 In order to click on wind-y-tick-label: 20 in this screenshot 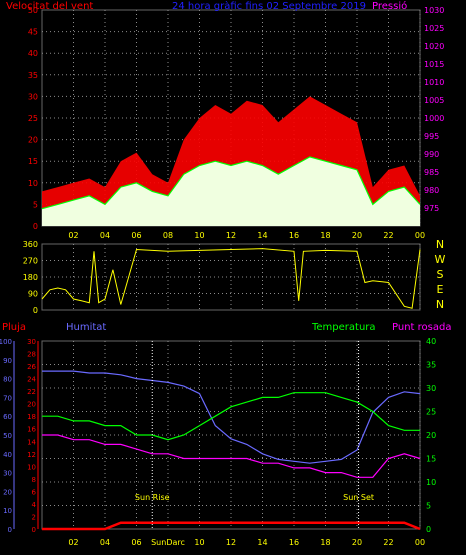, I will do `click(33, 140)`.